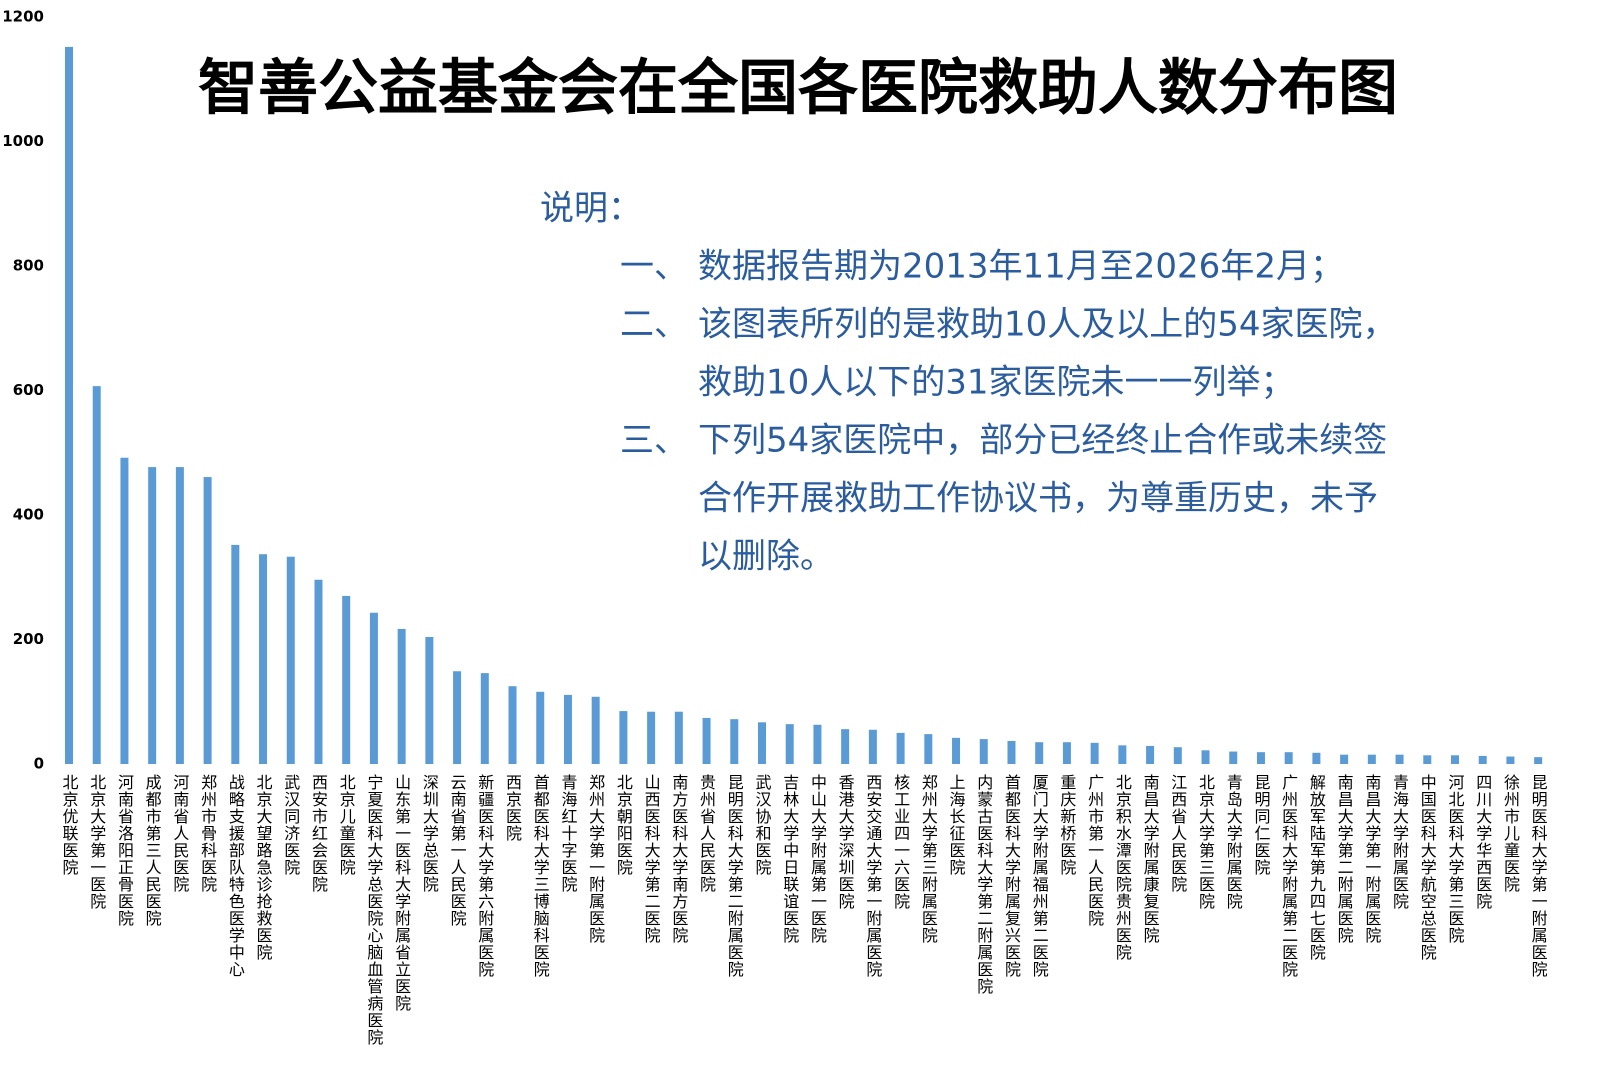 This screenshot has height=1077, width=1600. I want to click on x-tick-label: 北京大望路急诊抢救医院, so click(263, 867).